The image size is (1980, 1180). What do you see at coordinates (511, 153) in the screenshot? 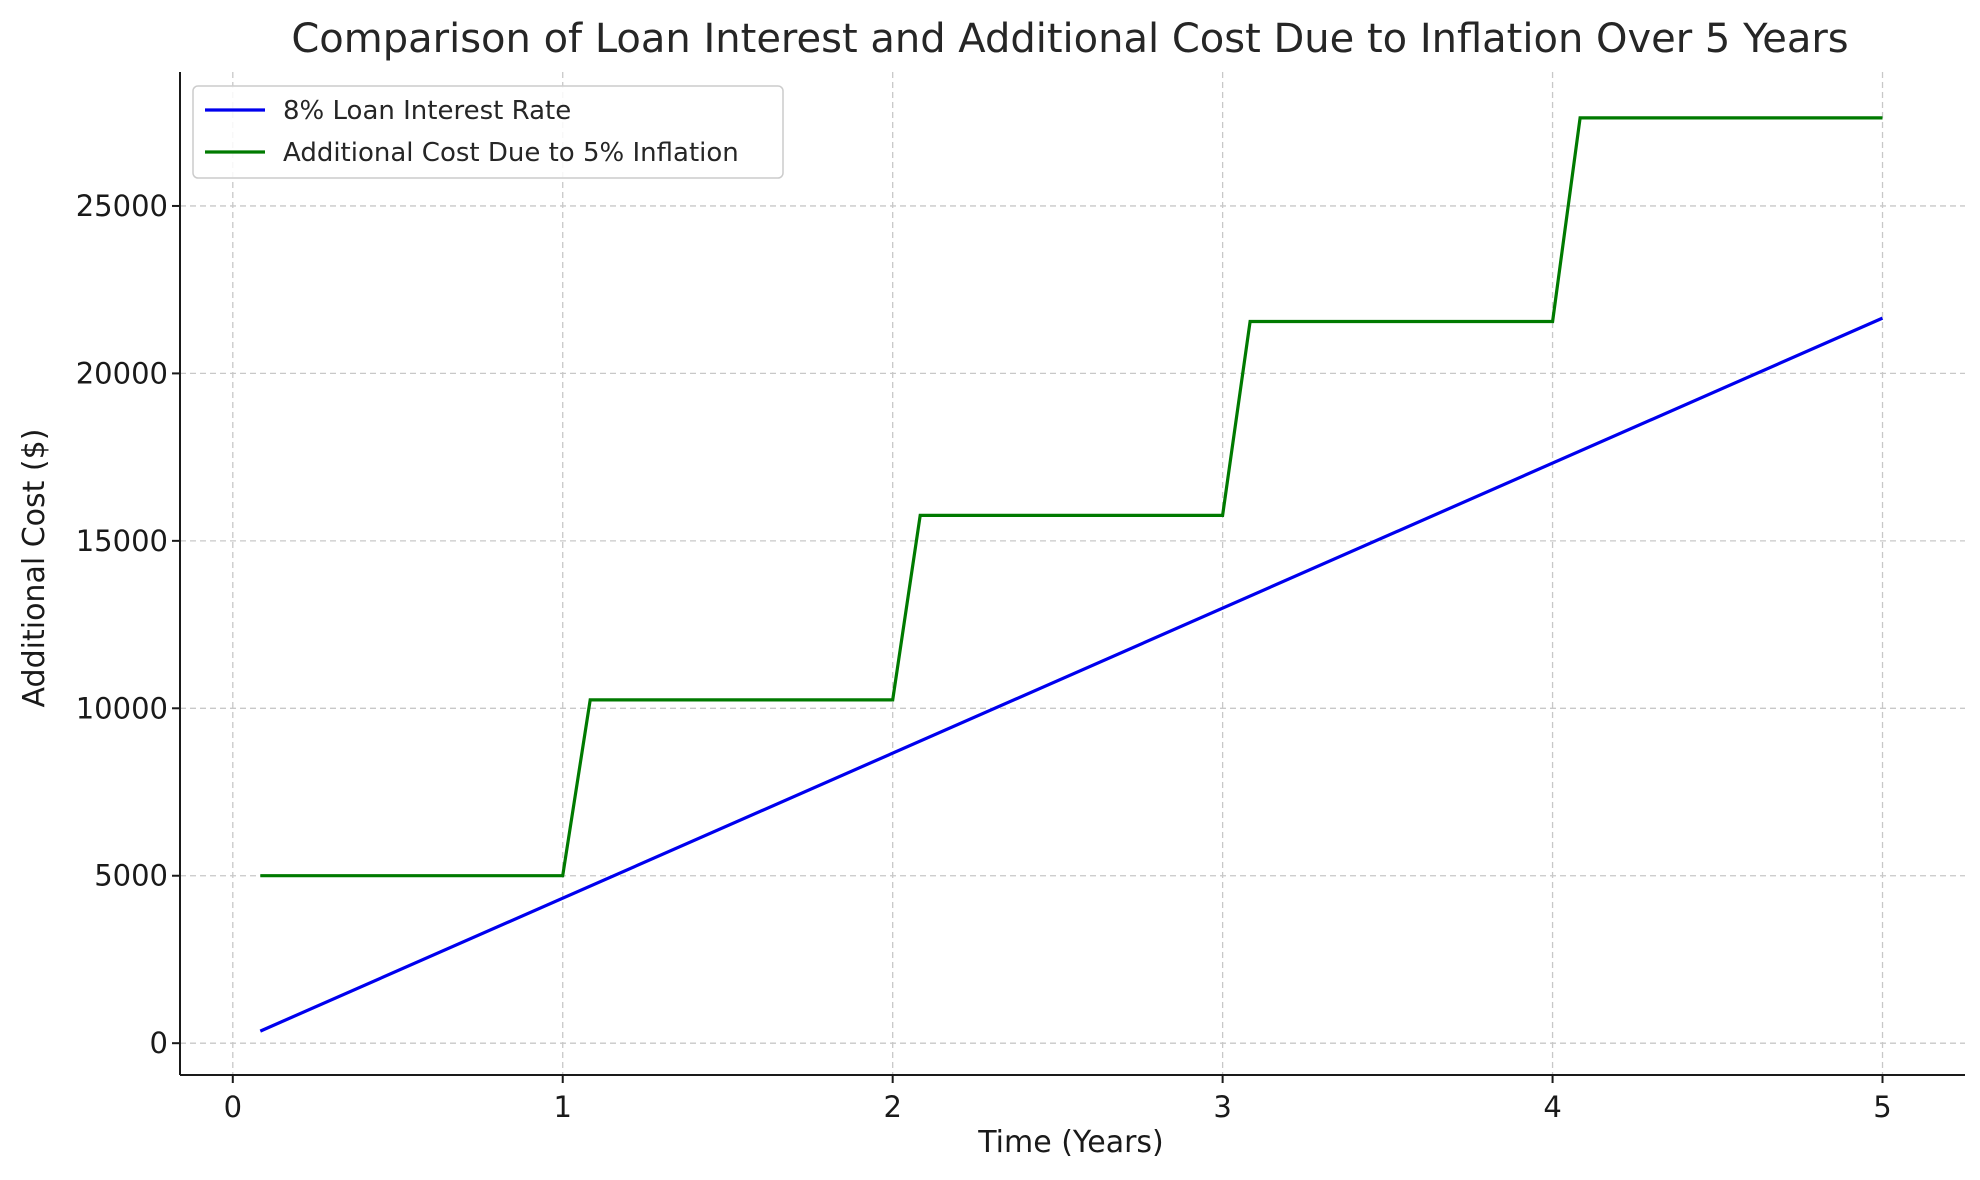
I see `legend-label-2: Additional Cost Due to 5% Inflation` at bounding box center [511, 153].